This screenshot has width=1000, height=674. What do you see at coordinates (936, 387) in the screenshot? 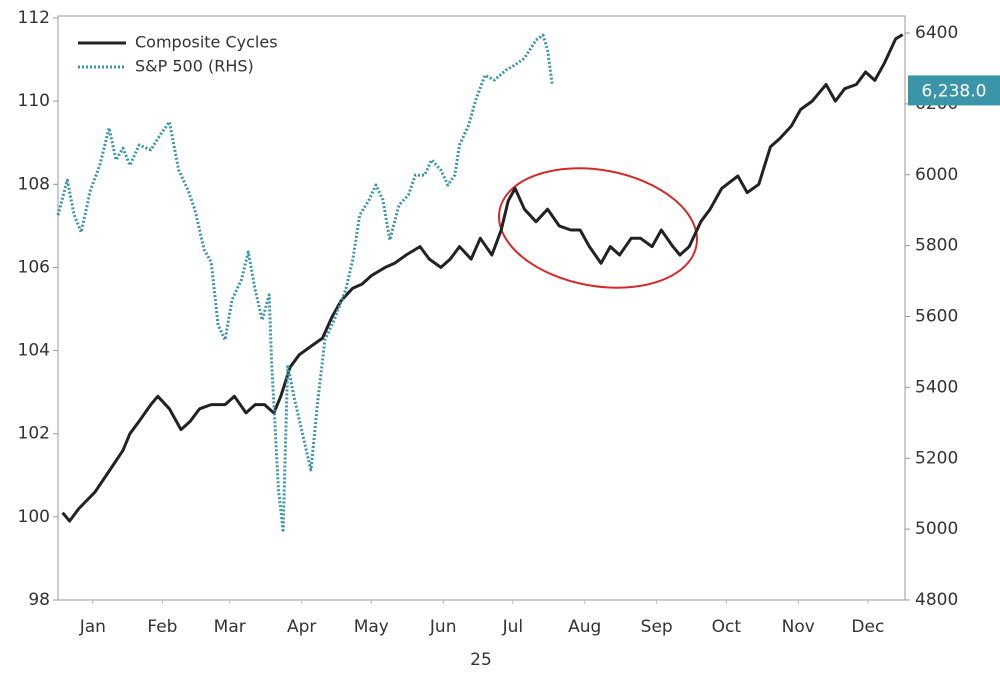
I see `y2-tick-label: 5400` at bounding box center [936, 387].